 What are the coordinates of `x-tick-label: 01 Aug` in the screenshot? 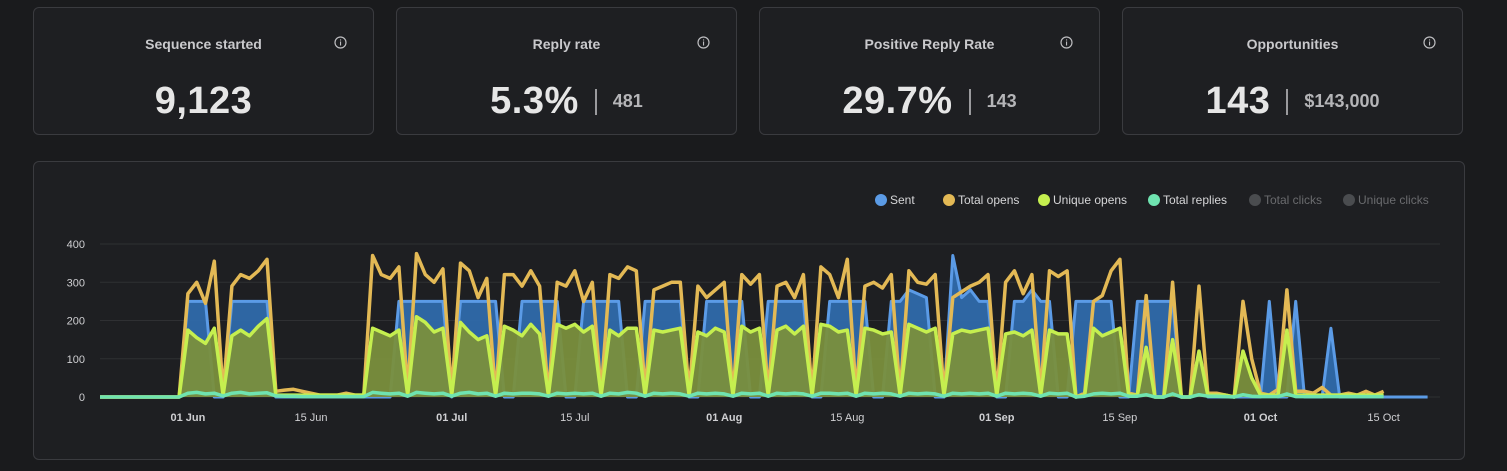 It's located at (724, 418).